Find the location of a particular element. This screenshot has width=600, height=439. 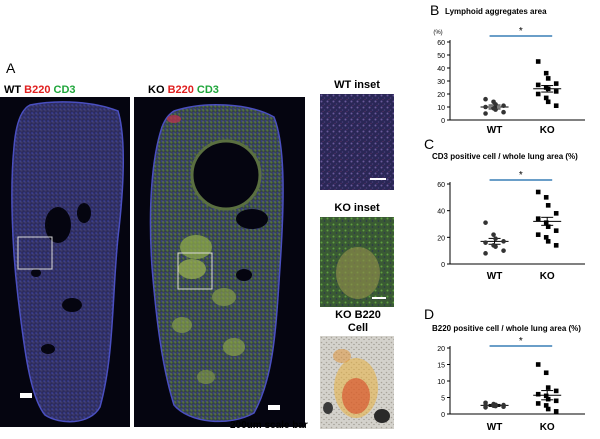

ko-b220-label: B220 is located at coordinates (180, 90).